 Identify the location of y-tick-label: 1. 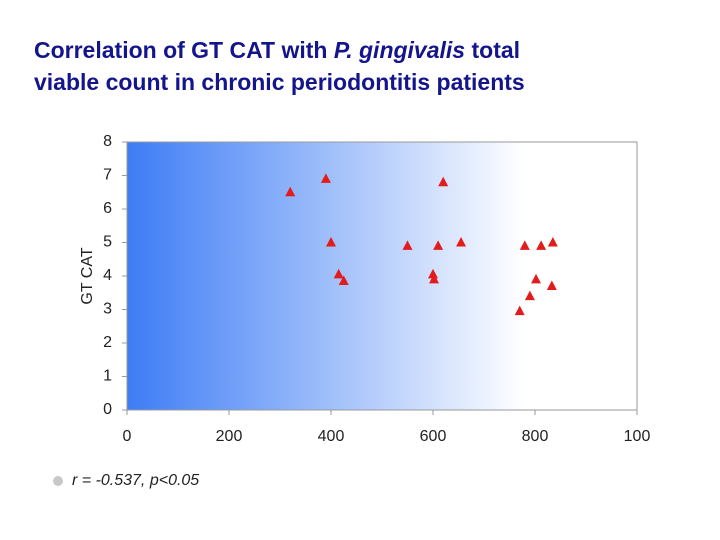
(107, 376).